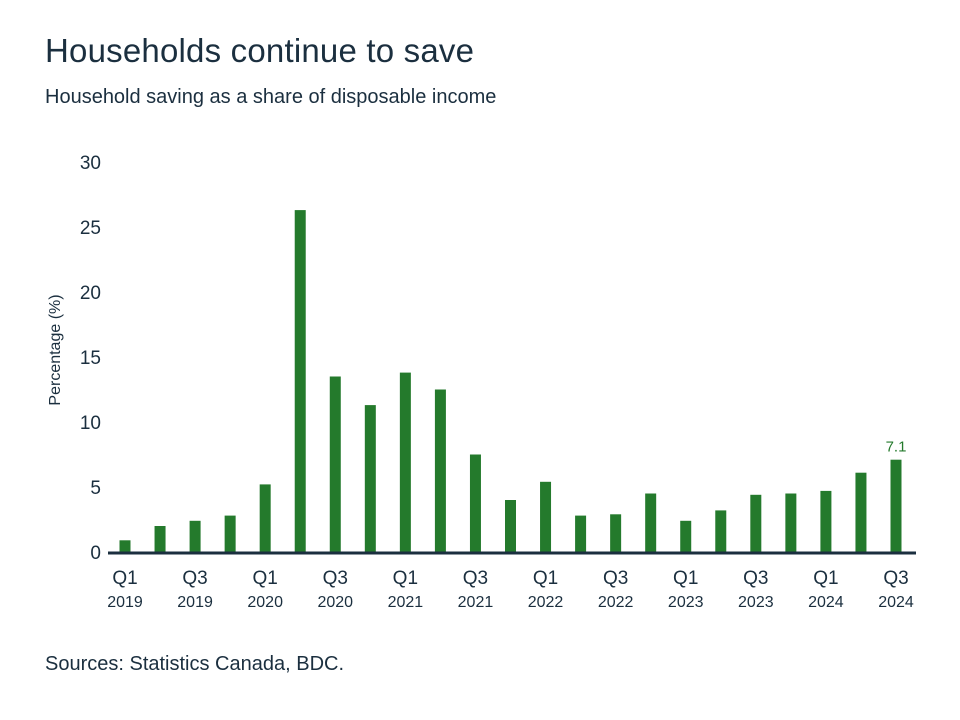  What do you see at coordinates (335, 464) in the screenshot?
I see `bar: Q3 2020: 13.5` at bounding box center [335, 464].